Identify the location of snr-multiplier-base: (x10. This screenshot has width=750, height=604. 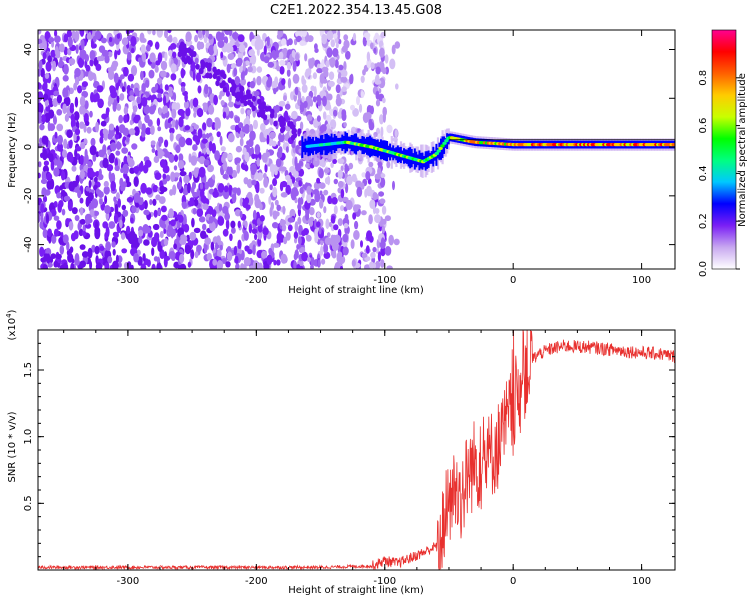
(12, 329).